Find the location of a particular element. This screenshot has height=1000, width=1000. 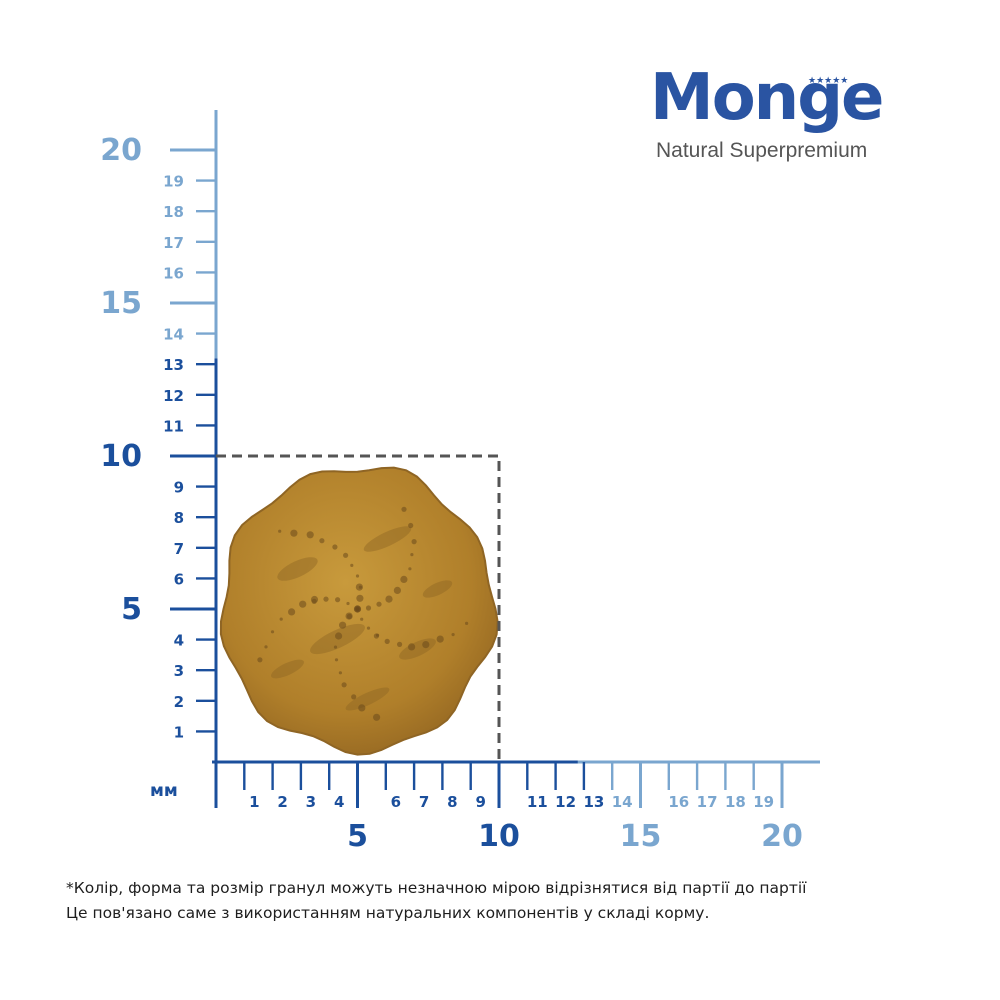

horizontal-tick-label: 2 is located at coordinates (282, 802).